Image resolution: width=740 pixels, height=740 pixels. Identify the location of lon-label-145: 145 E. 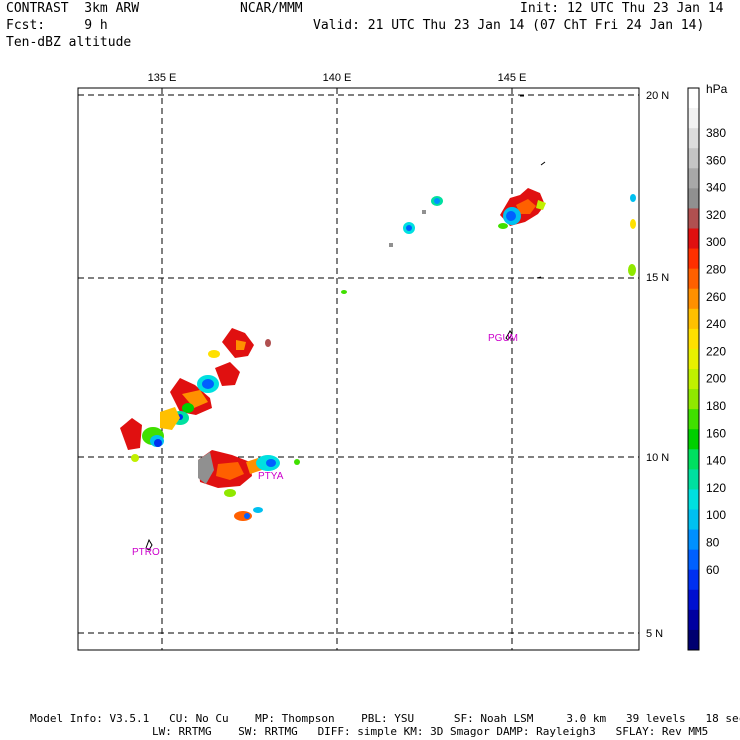
(512, 78).